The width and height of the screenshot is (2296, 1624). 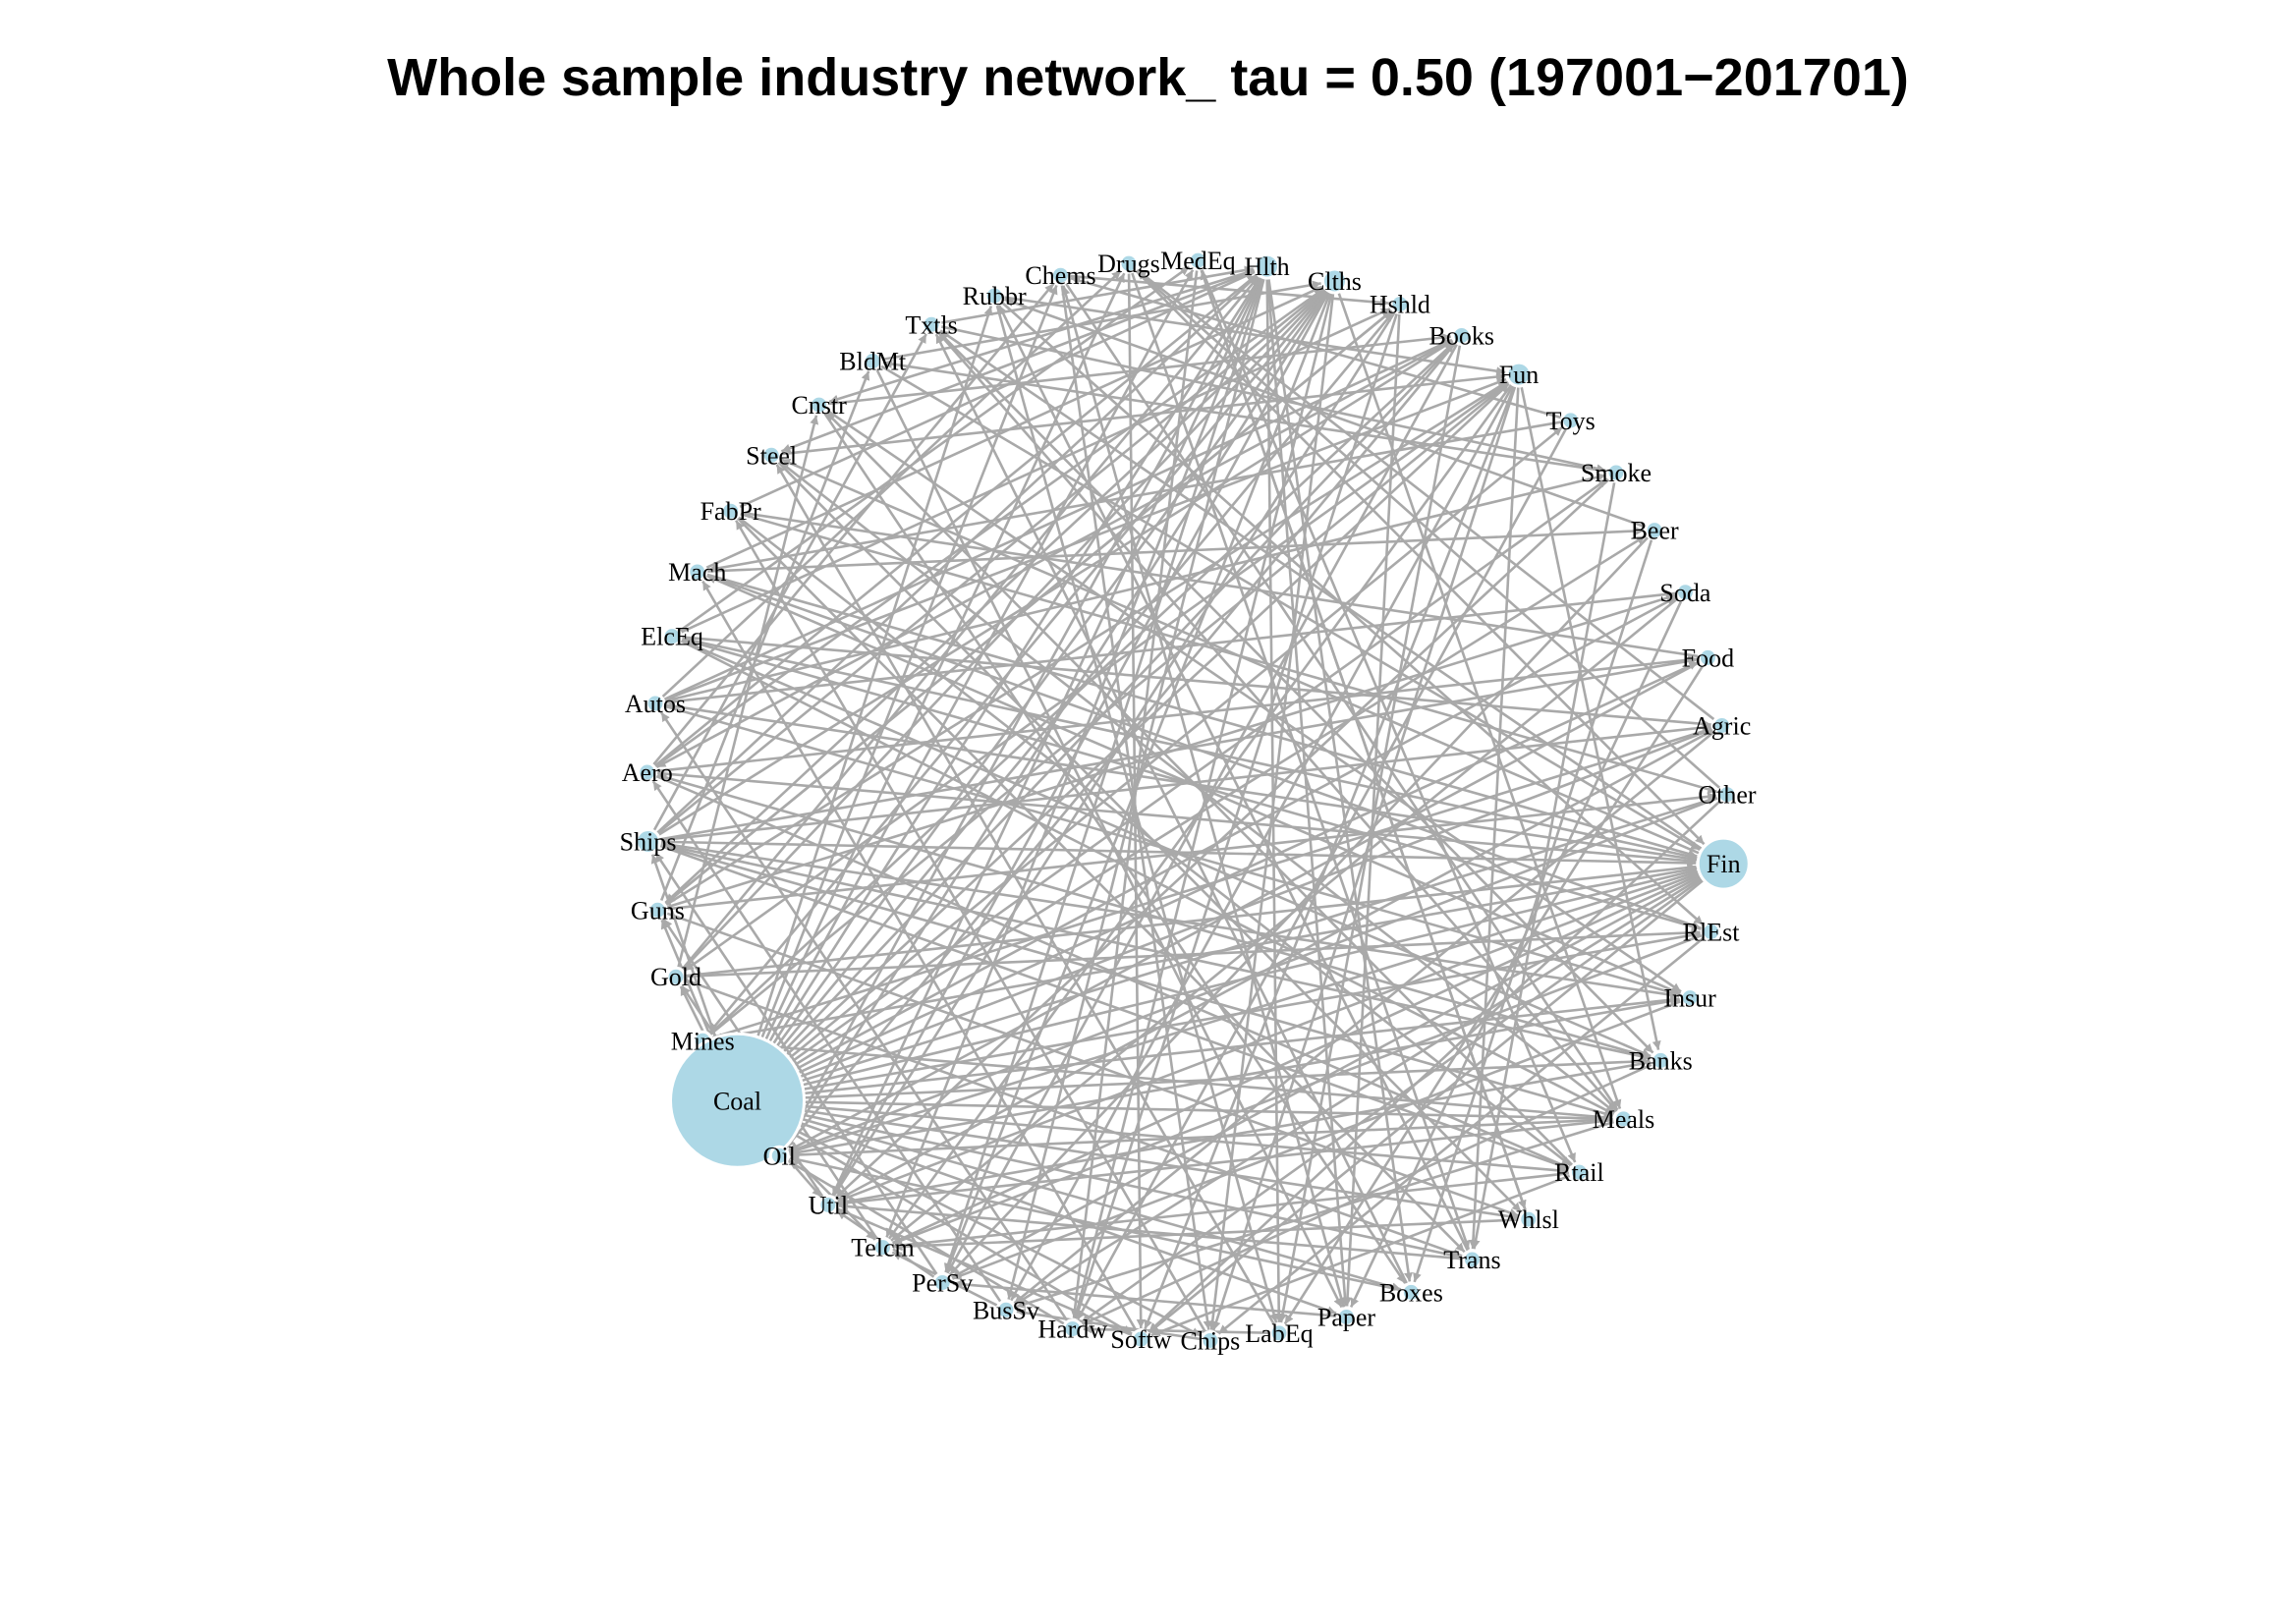 What do you see at coordinates (1400, 305) in the screenshot?
I see `node-label-hshld: Hshld` at bounding box center [1400, 305].